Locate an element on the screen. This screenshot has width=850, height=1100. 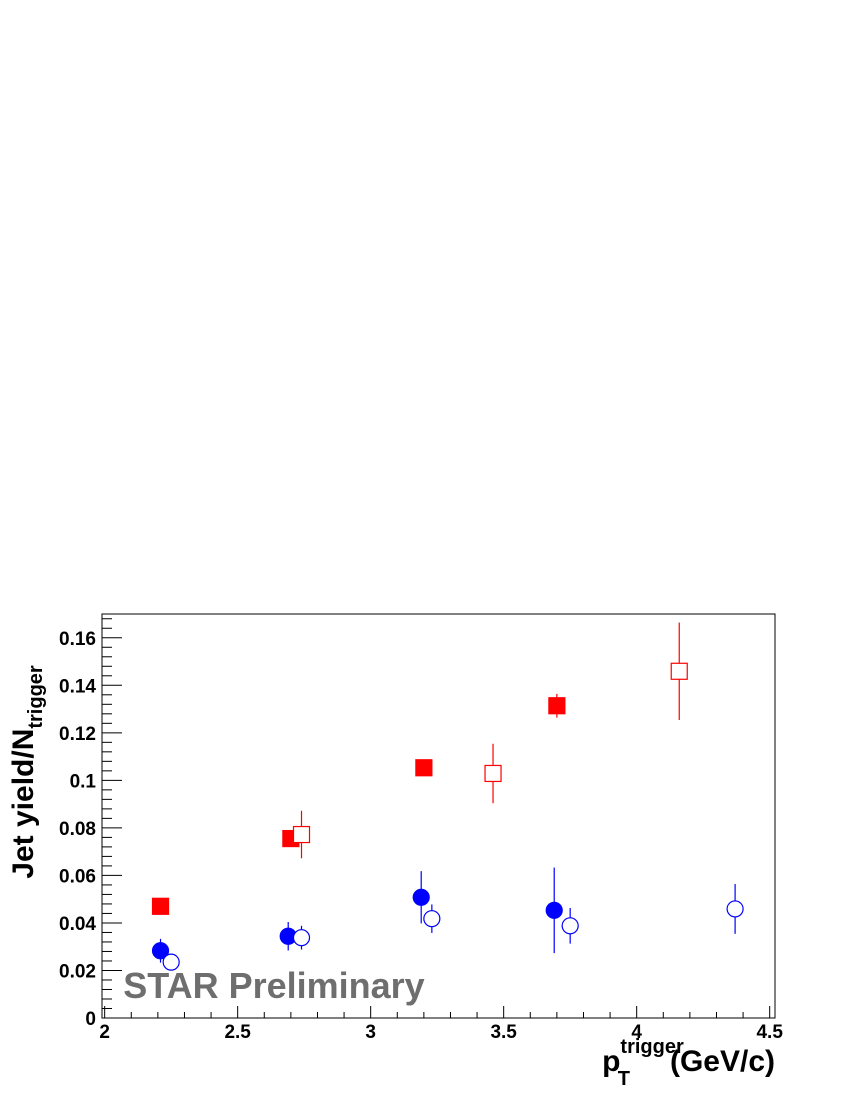
x-axis-title: ptrigger T (GeV/c) is located at coordinates (688, 1063).